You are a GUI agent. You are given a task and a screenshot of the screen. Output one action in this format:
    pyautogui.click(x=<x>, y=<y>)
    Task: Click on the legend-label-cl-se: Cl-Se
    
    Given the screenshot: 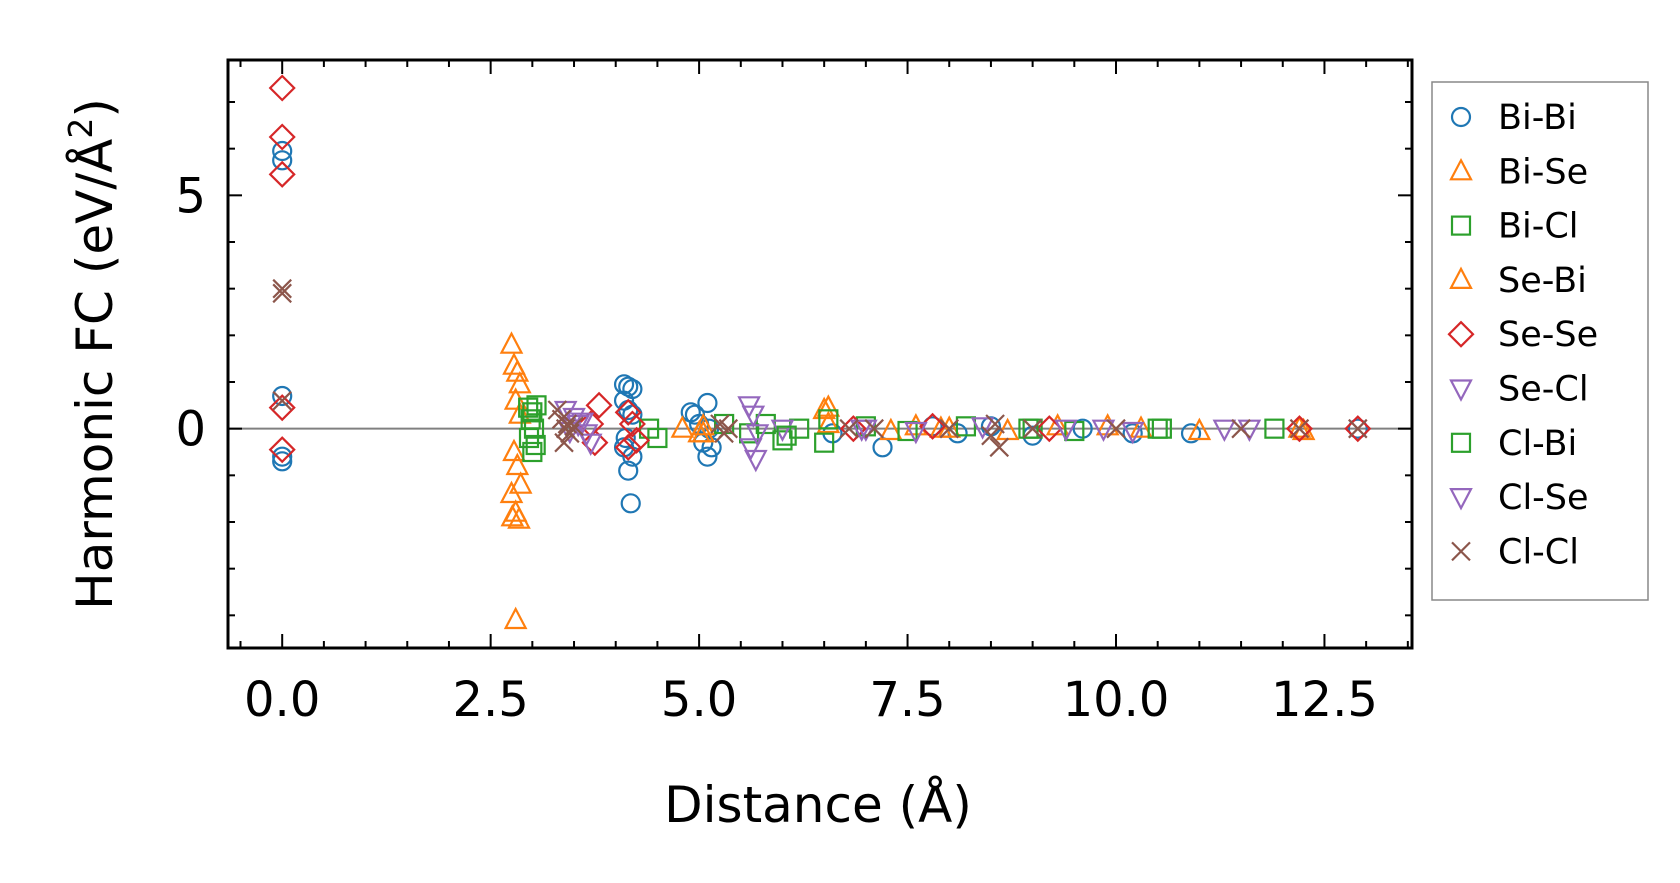 What is the action you would take?
    pyautogui.click(x=1543, y=498)
    